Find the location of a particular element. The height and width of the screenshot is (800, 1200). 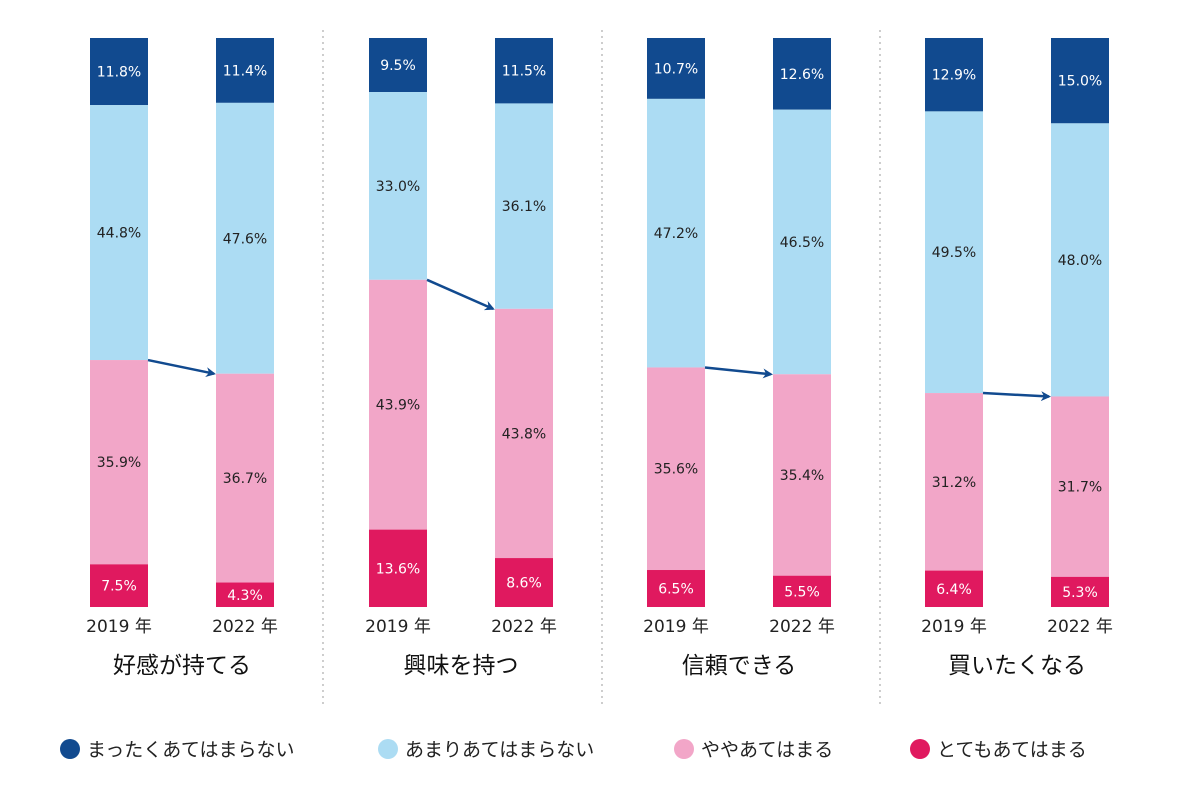

data-label: 35.6% is located at coordinates (676, 470).